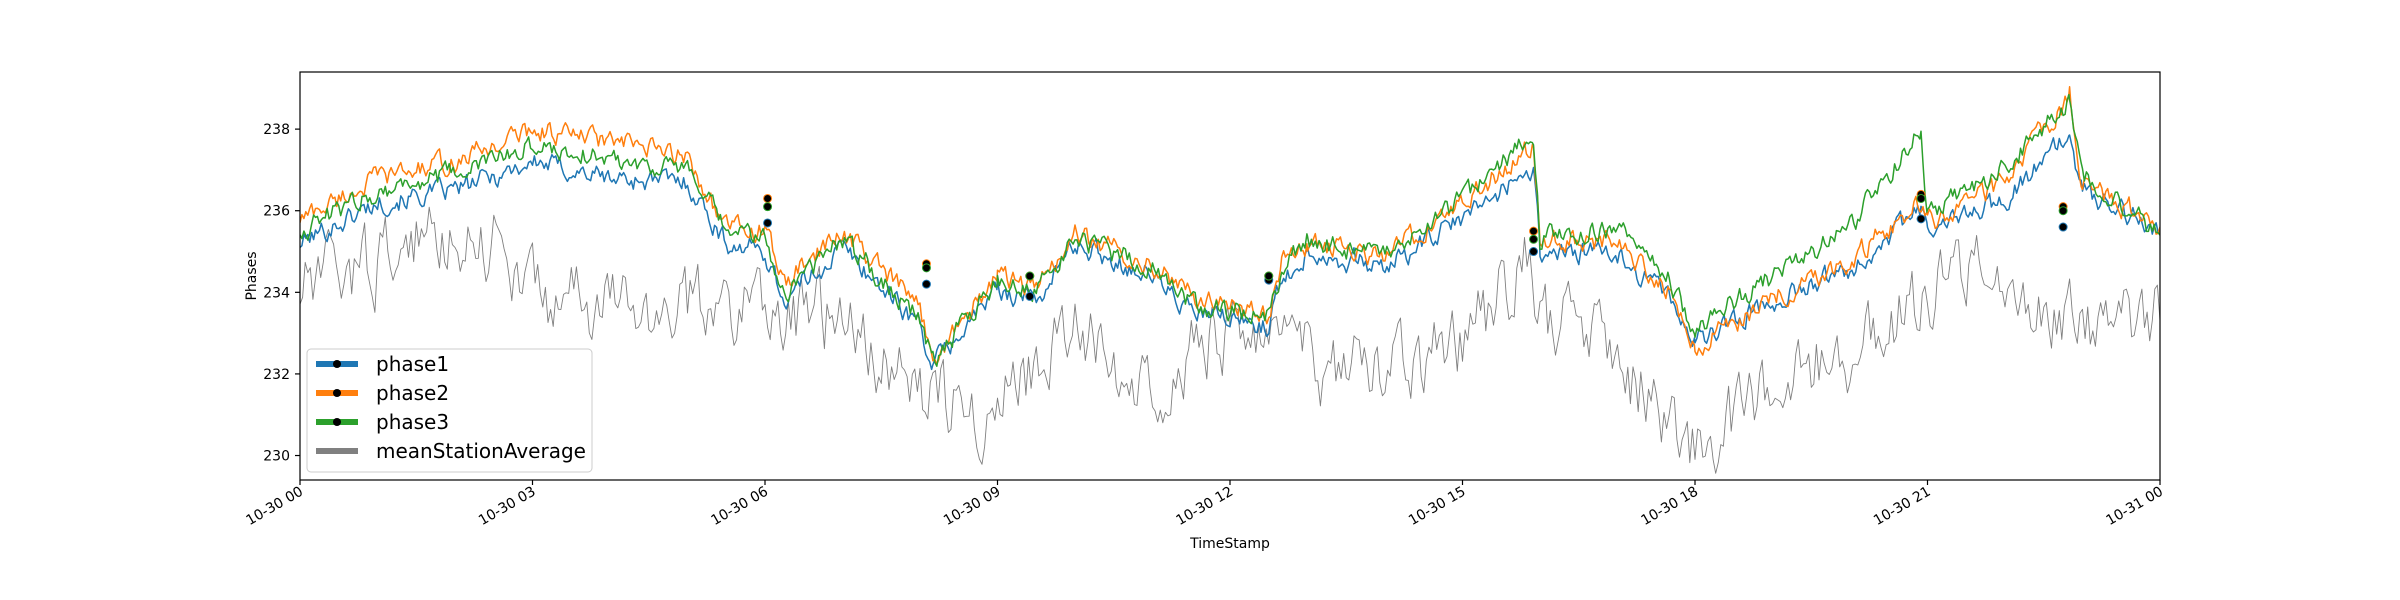 This screenshot has width=2400, height=600. Describe the element at coordinates (481, 451) in the screenshot. I see `legend-label-meanStationAverage: meanStationAverage` at that location.